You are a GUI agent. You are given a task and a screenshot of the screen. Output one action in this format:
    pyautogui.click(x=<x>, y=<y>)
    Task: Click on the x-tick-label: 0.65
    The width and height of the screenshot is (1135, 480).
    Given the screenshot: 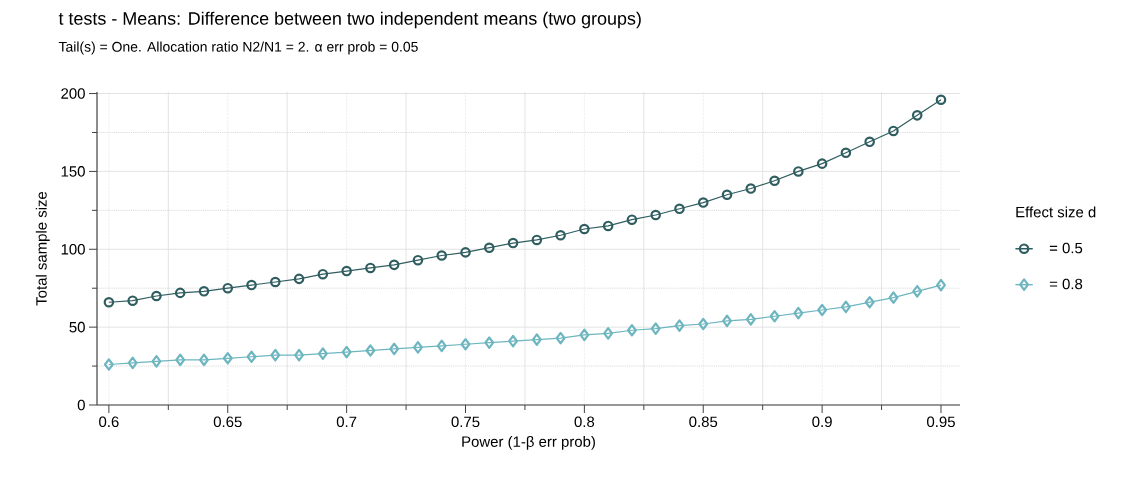 What is the action you would take?
    pyautogui.click(x=227, y=422)
    